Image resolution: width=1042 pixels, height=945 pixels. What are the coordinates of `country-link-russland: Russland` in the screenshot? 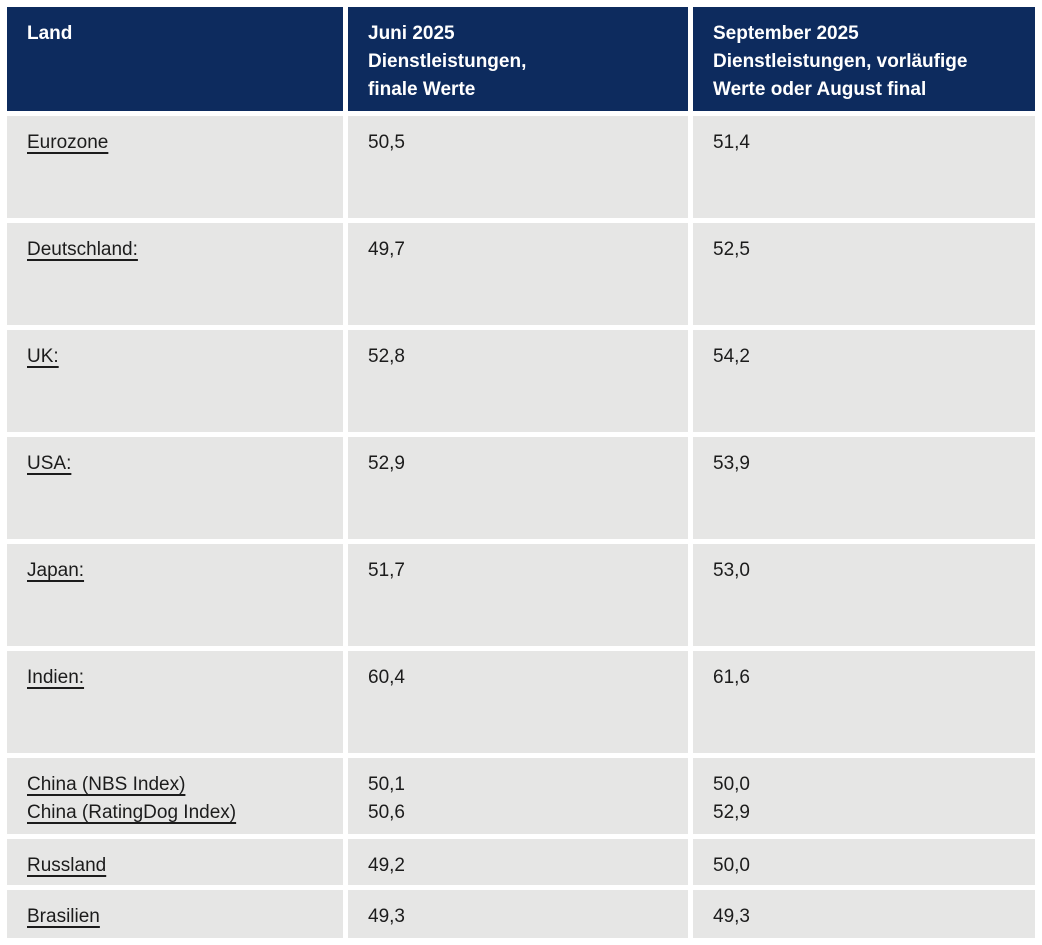 It's located at (67, 865).